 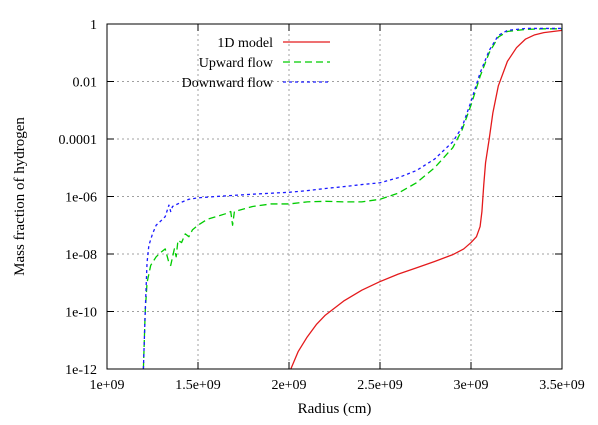 I want to click on x-tick-label: 1.5e+09, so click(x=198, y=385).